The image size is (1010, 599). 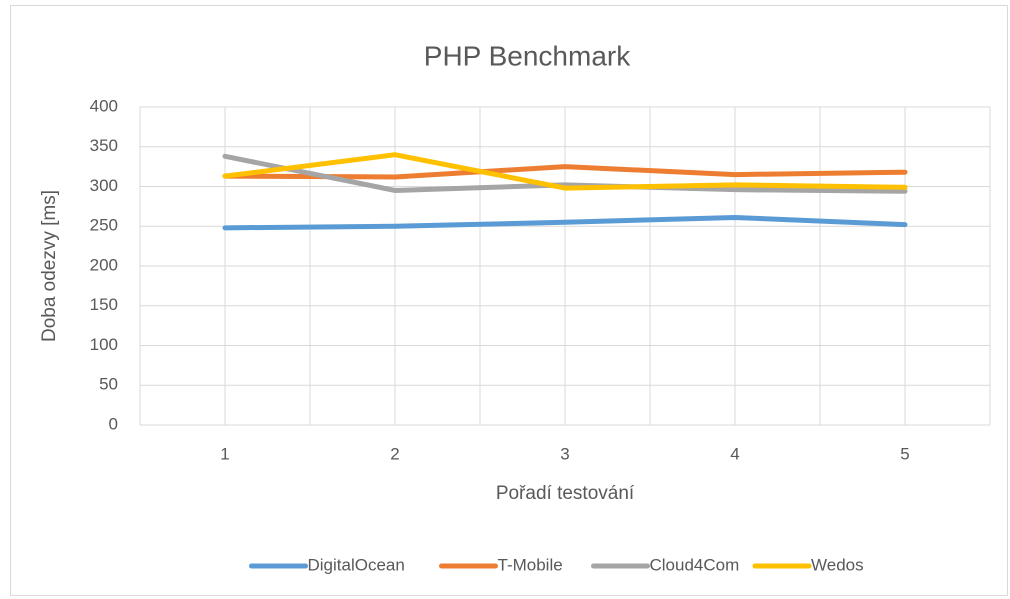 What do you see at coordinates (224, 453) in the screenshot?
I see `x-tick-label: 1` at bounding box center [224, 453].